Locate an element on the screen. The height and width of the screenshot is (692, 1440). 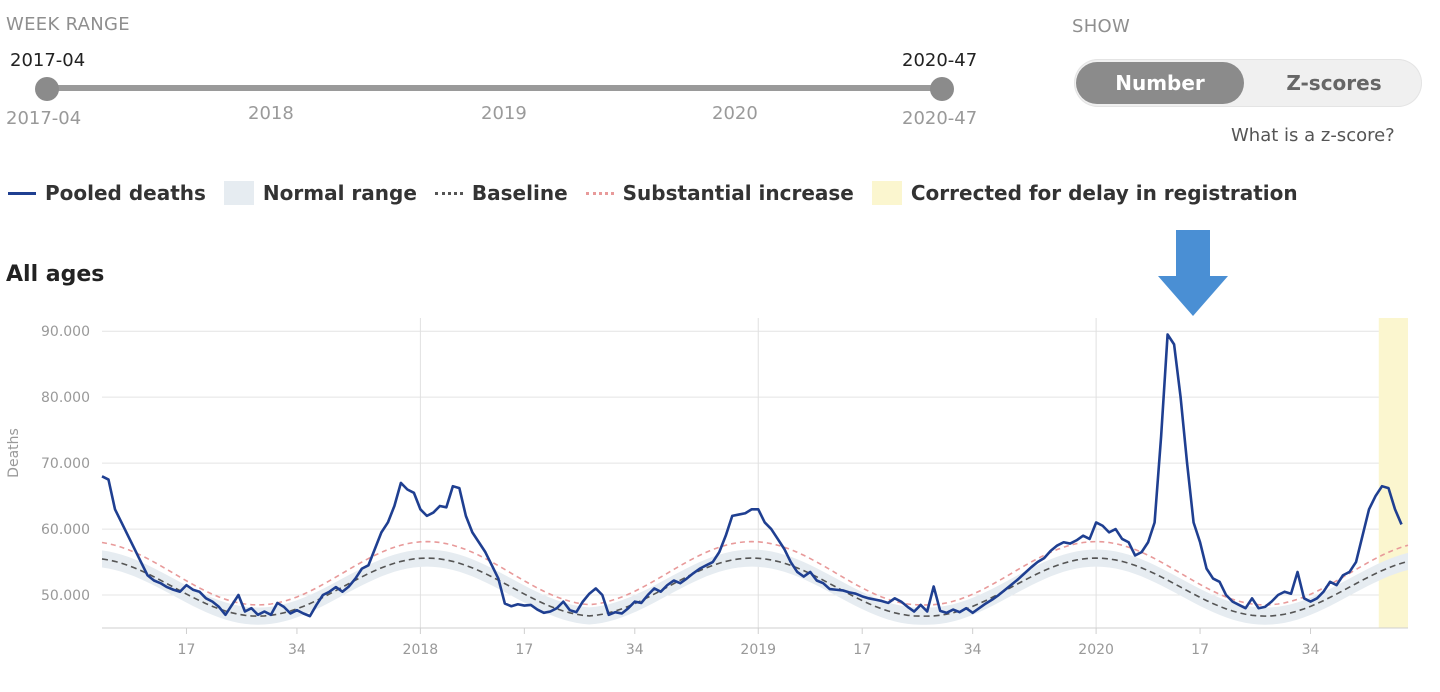
legend-item-substantial-increase: Substantial increase is located at coordinates (719, 193).